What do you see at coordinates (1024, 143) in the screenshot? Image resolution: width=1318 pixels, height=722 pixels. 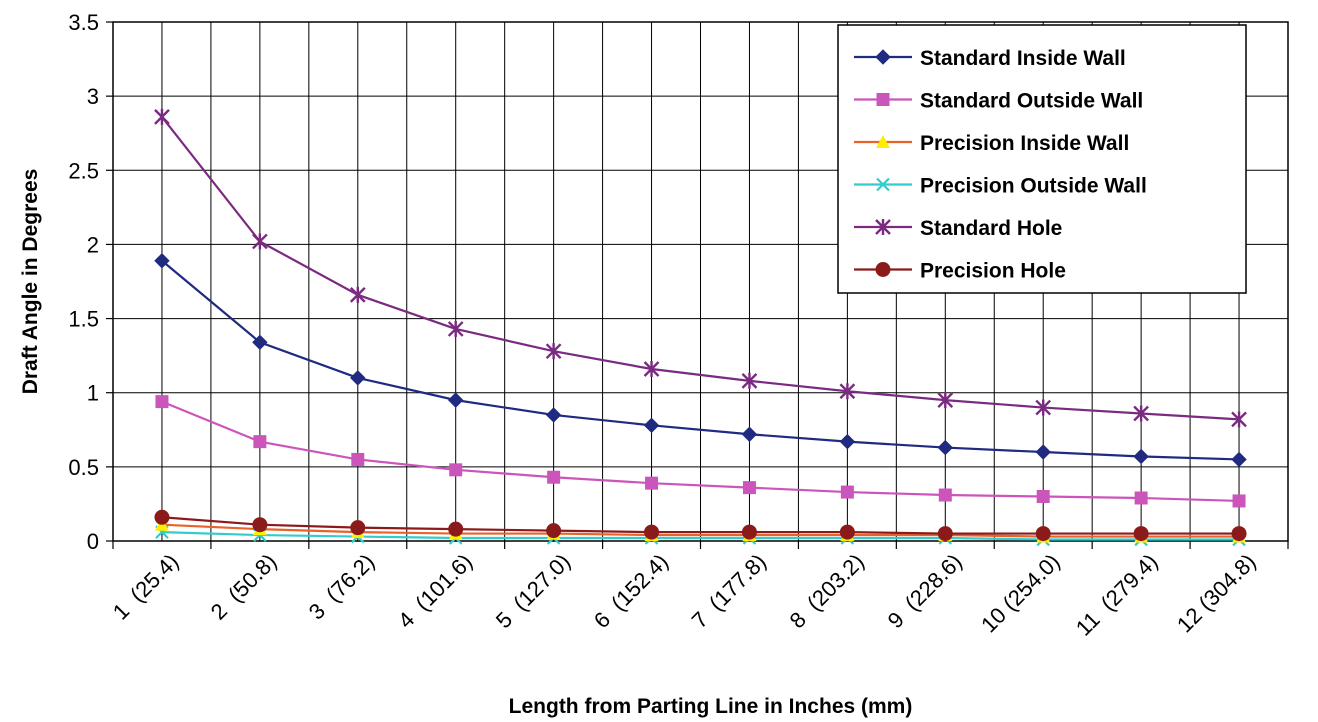 I see `legend-label: Precision Inside Wall` at bounding box center [1024, 143].